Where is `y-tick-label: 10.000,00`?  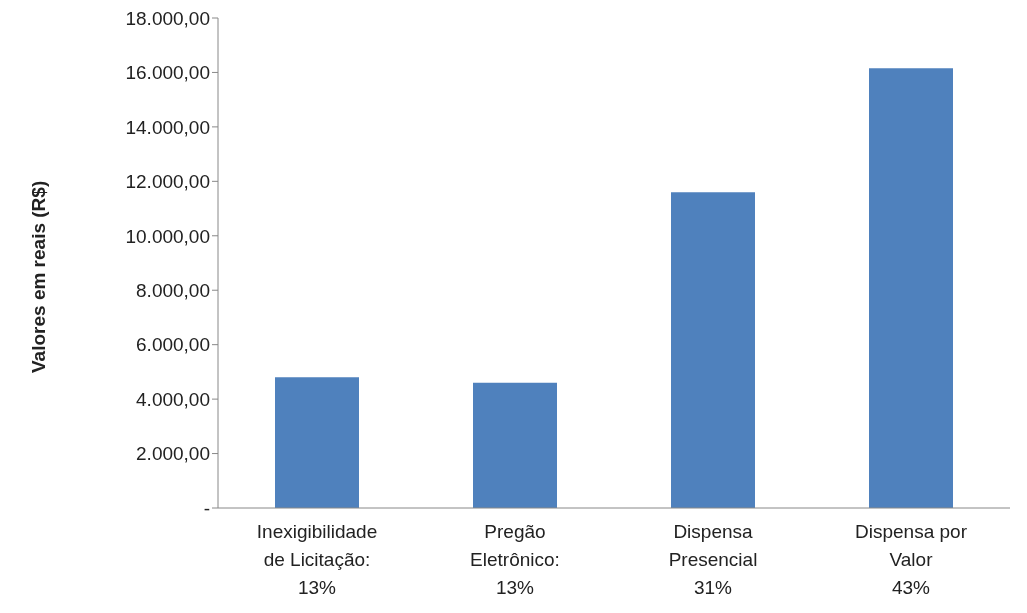
y-tick-label: 10.000,00 is located at coordinates (167, 236).